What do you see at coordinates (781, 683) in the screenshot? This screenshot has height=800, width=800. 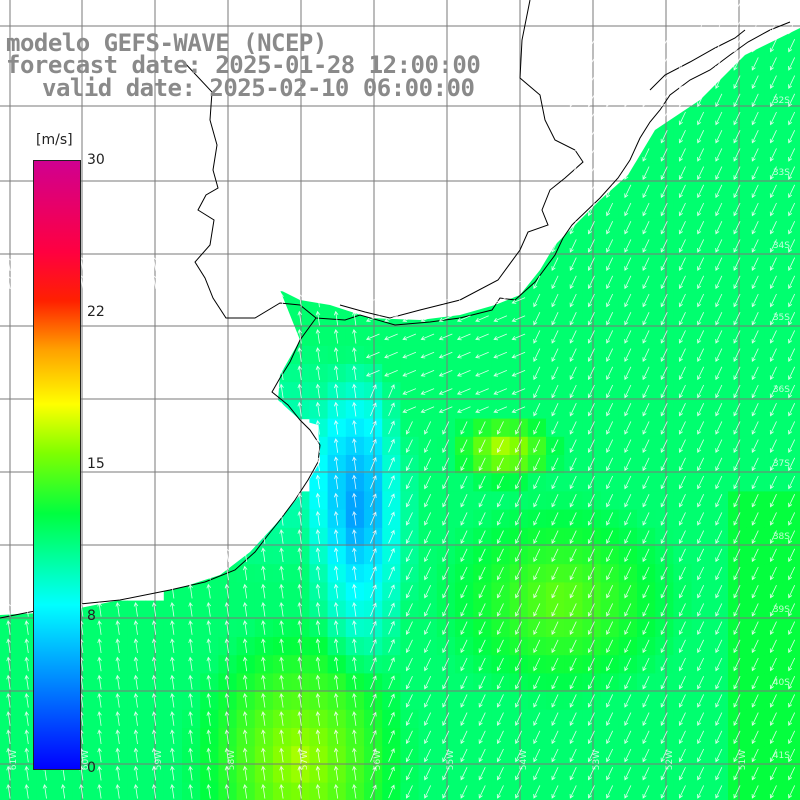 I see `lat-label: 40S` at bounding box center [781, 683].